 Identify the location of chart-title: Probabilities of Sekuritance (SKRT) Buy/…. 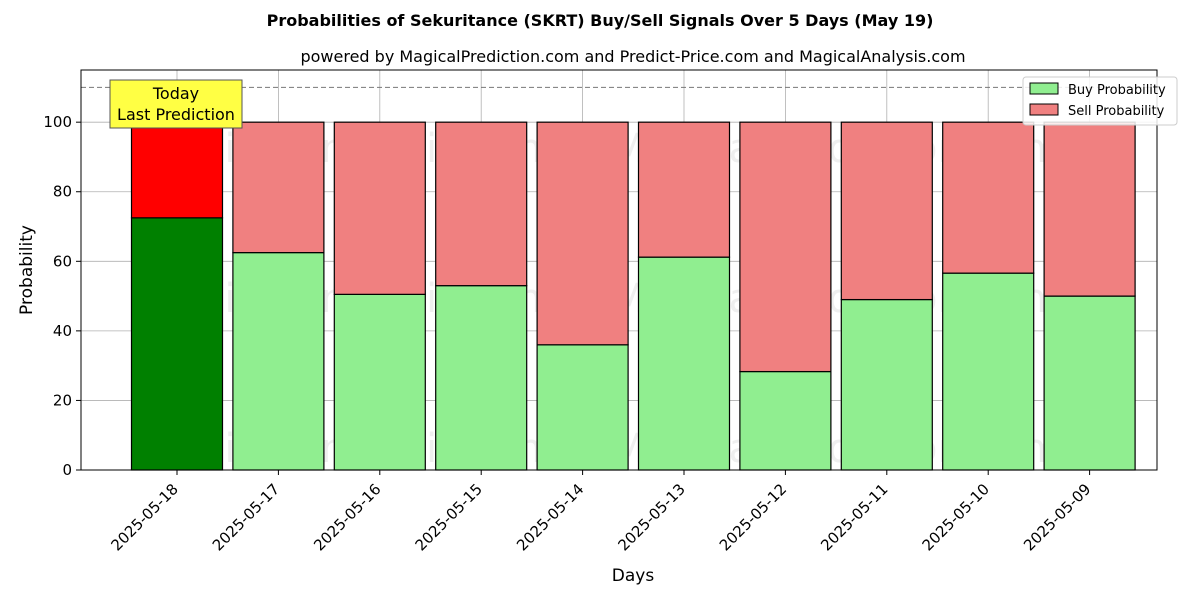
(600, 20).